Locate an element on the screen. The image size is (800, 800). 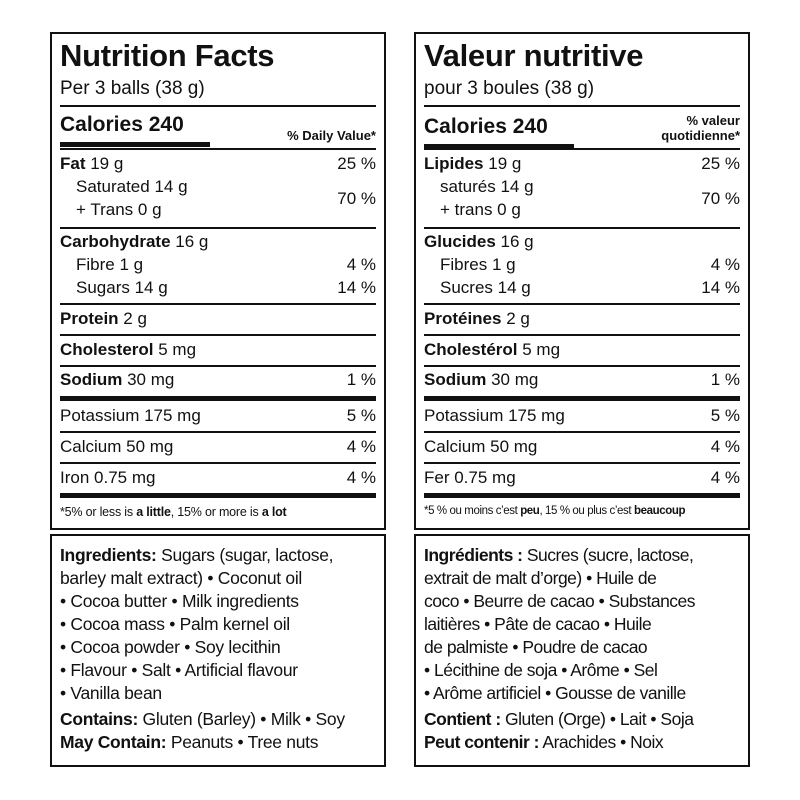
carbohydrate-row: Glucides 16 g is located at coordinates (479, 241).